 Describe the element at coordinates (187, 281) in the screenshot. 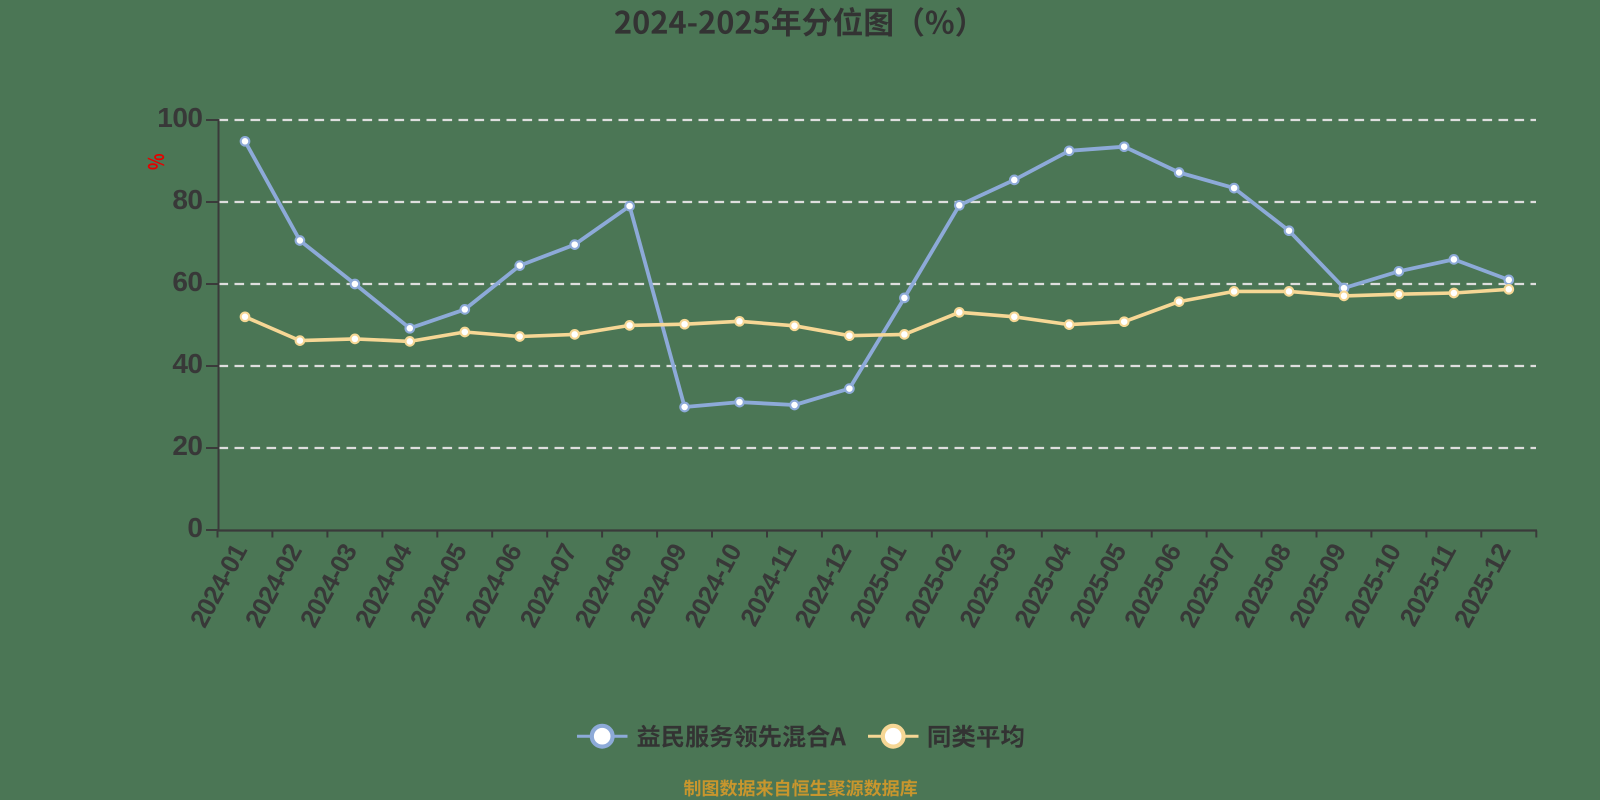

I see `svg-text: 60` at that location.